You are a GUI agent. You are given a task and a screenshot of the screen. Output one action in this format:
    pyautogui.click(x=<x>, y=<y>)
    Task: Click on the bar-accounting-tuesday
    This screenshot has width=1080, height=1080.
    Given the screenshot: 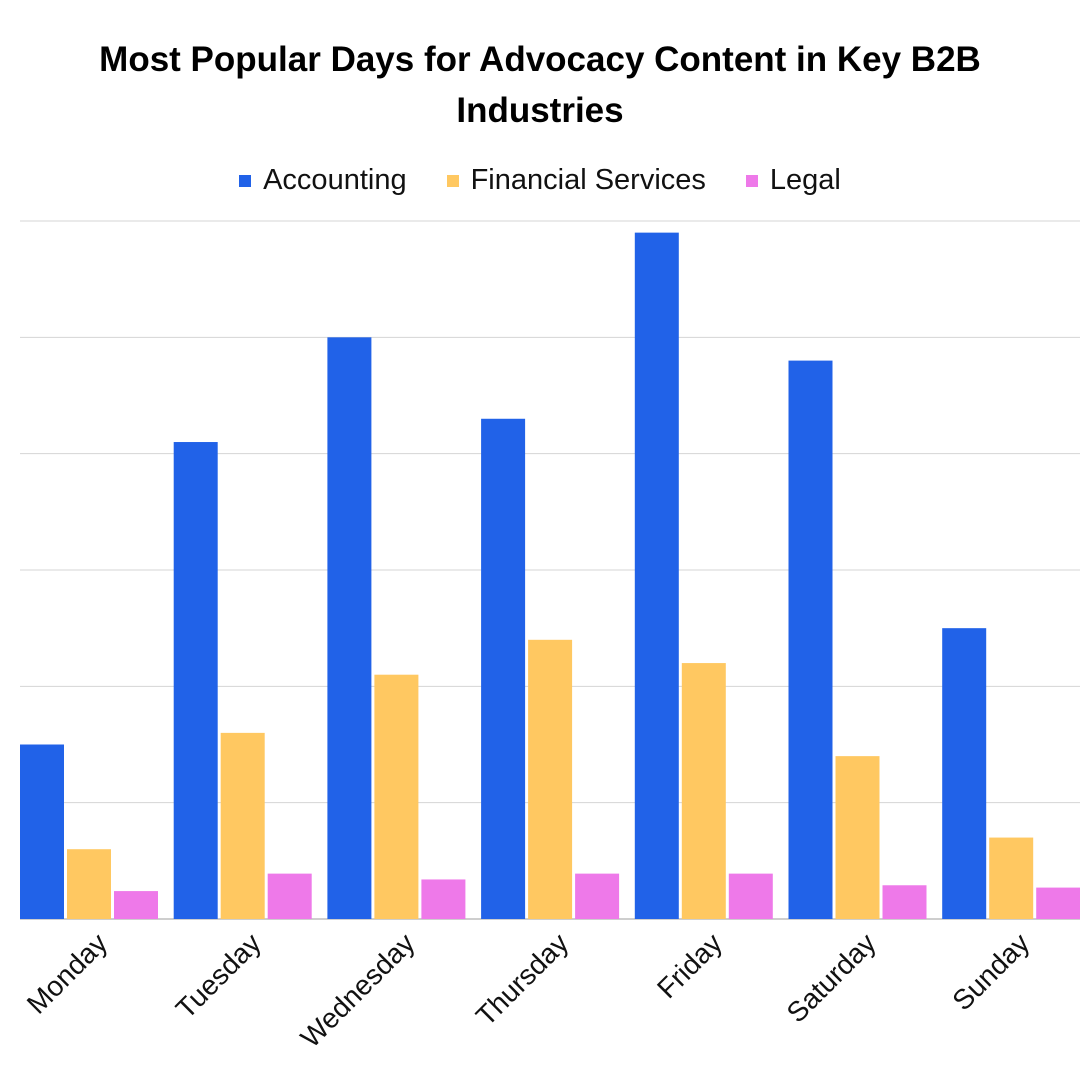 What is the action you would take?
    pyautogui.click(x=195, y=680)
    